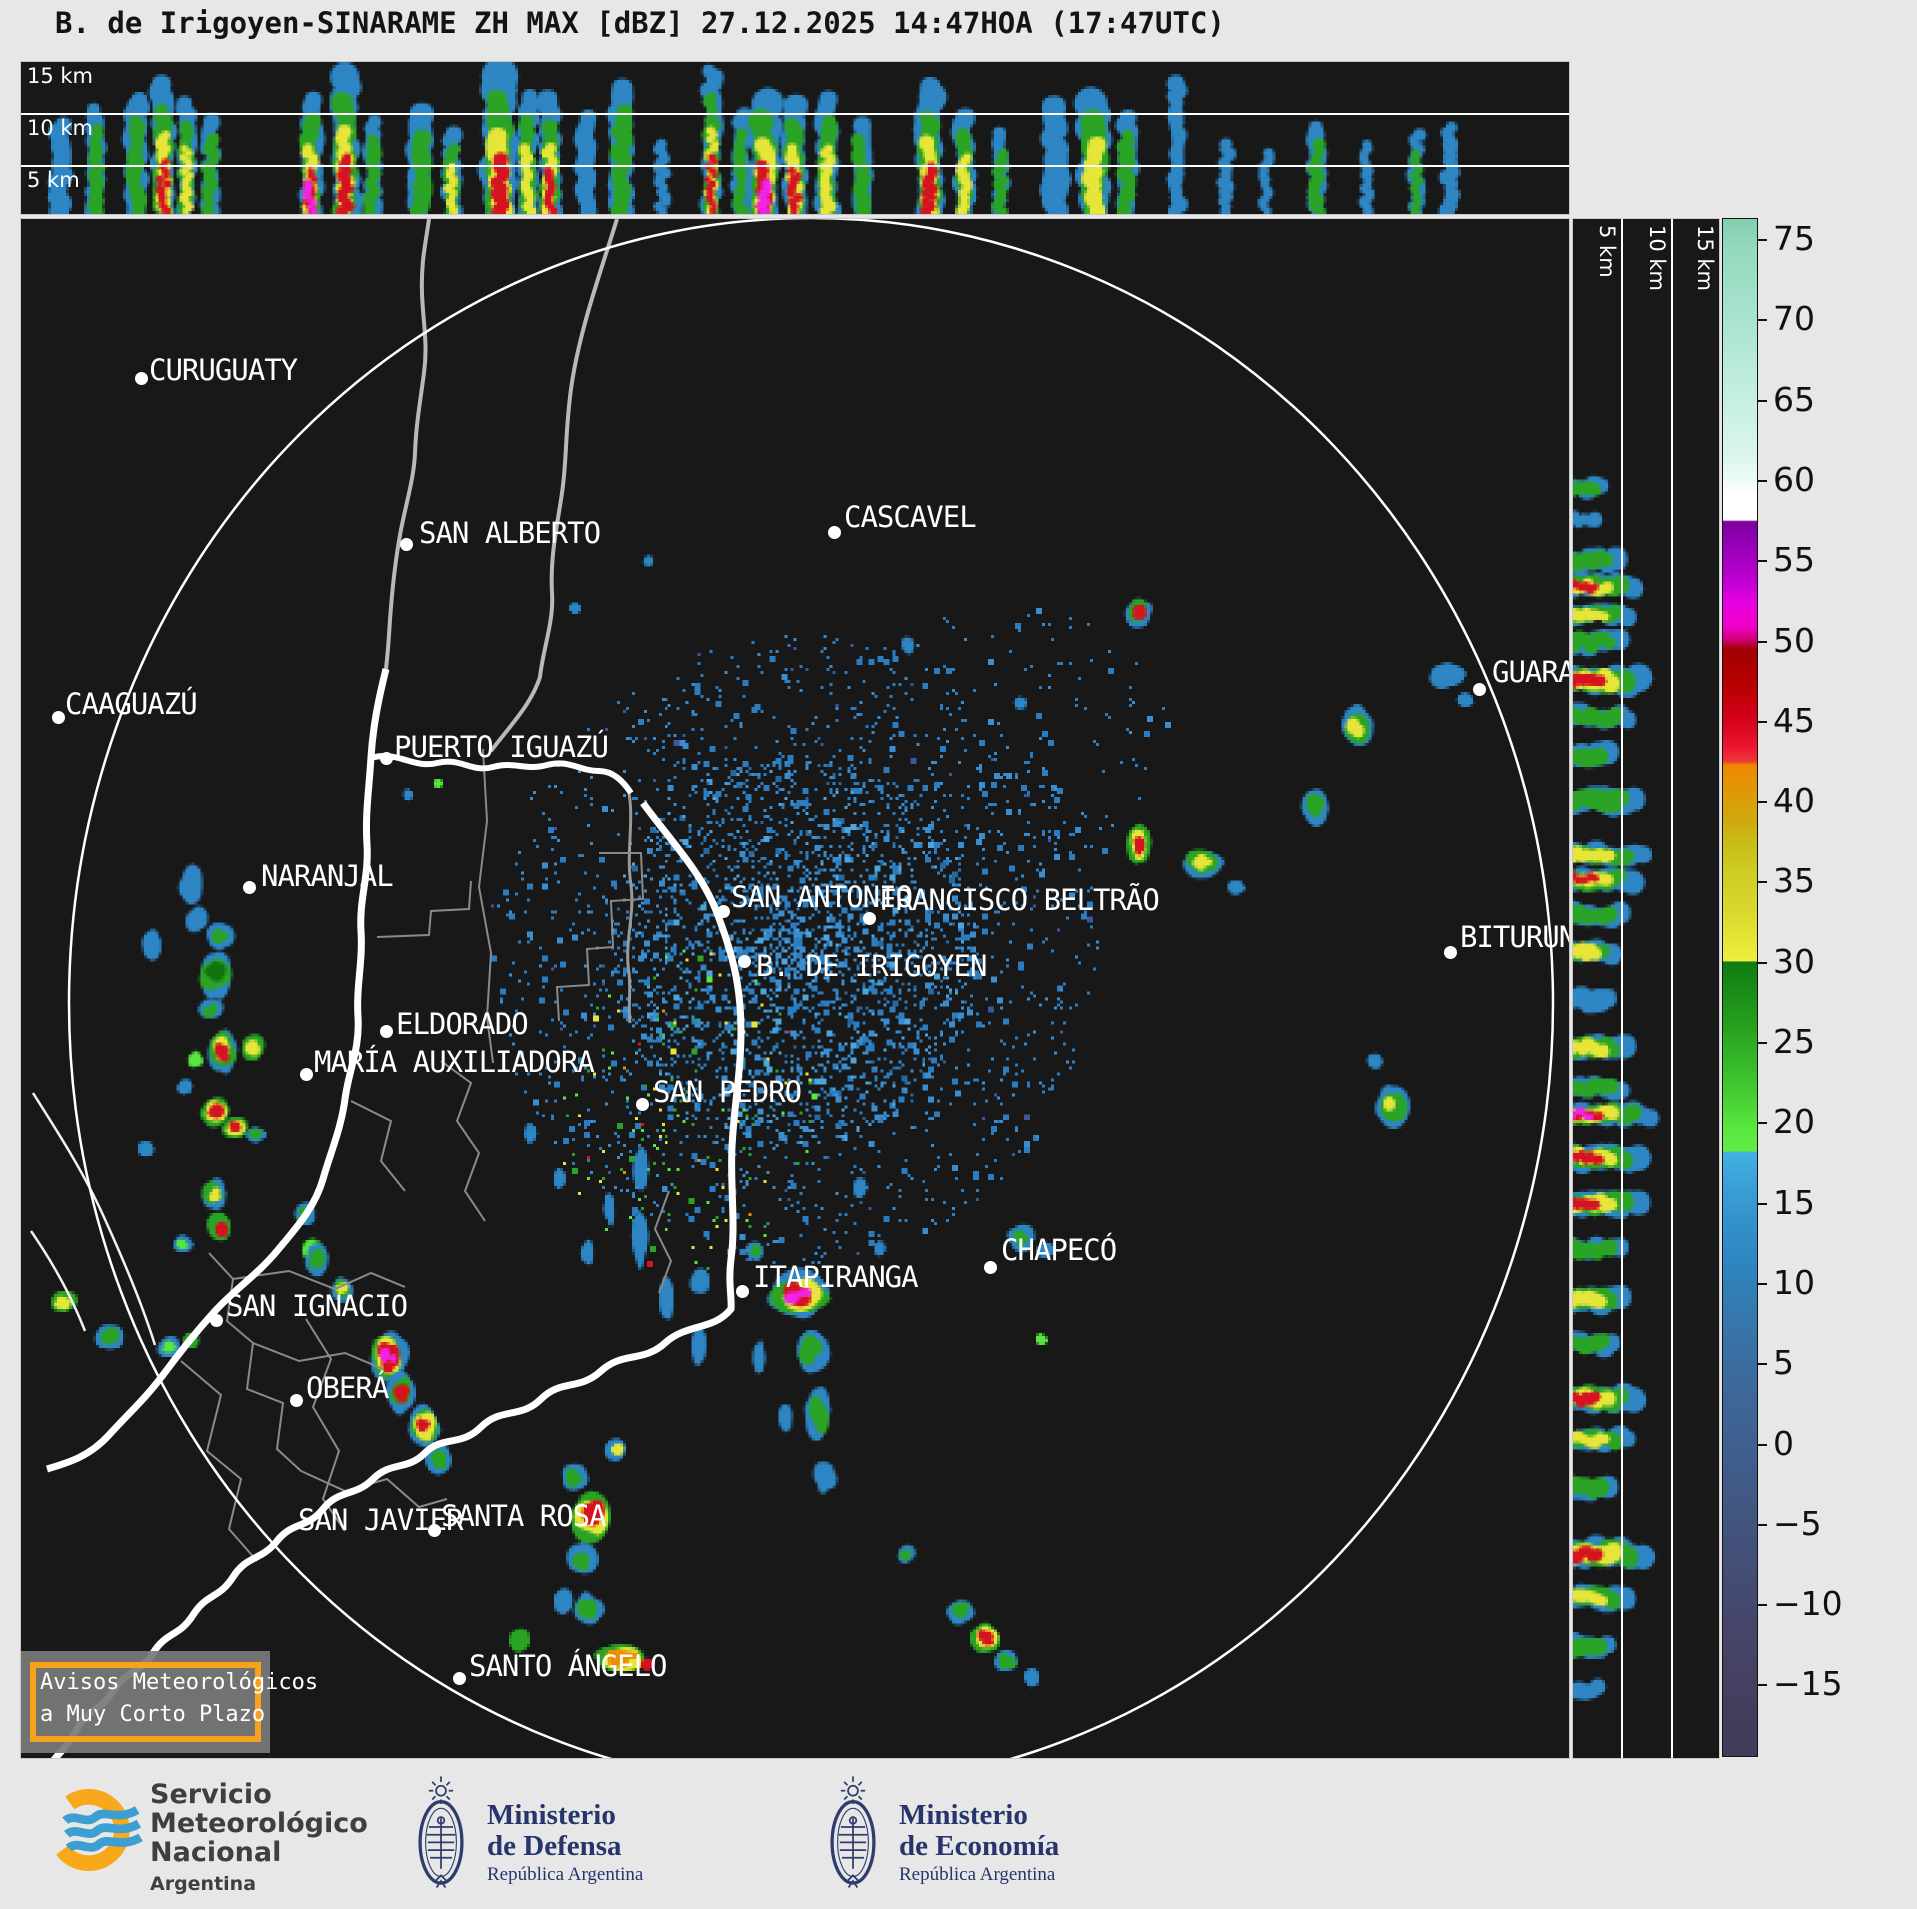 The width and height of the screenshot is (1917, 1909). What do you see at coordinates (145, 1702) in the screenshot?
I see `warning-notice-border` at bounding box center [145, 1702].